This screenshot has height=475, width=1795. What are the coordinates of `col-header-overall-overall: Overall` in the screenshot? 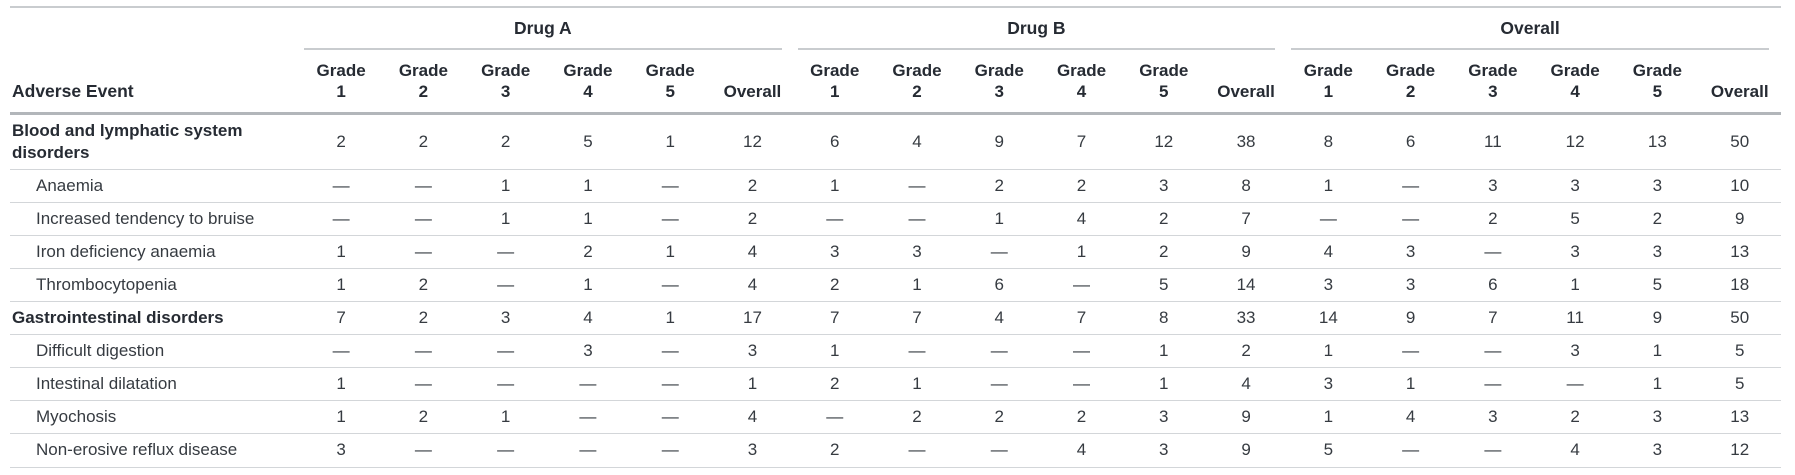 It's located at (1739, 82).